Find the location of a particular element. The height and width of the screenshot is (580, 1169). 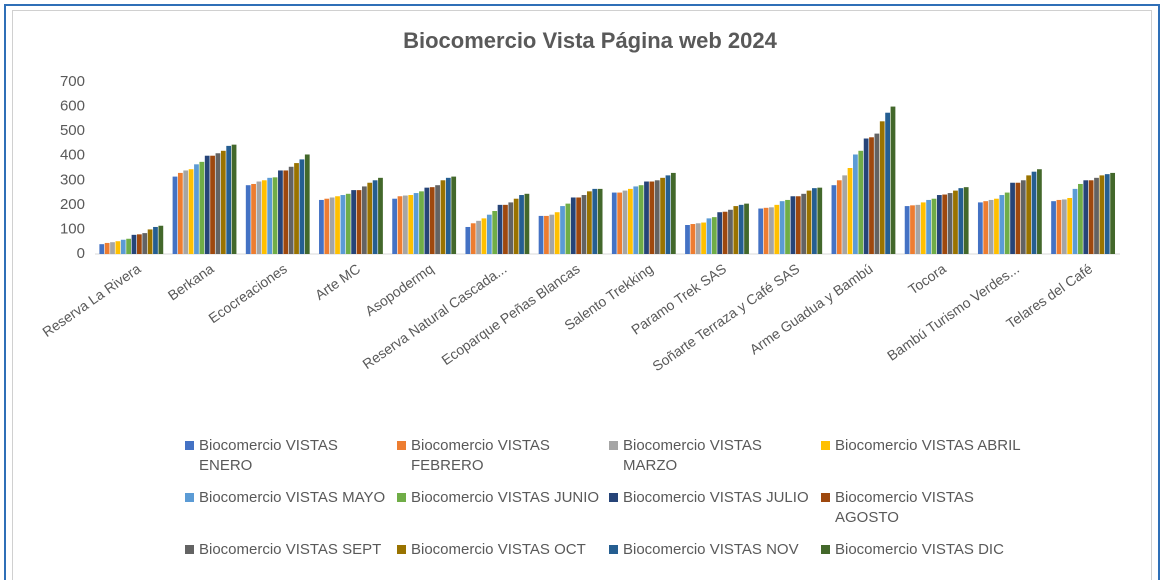

x-tick-label: Arte MC is located at coordinates (337, 281).